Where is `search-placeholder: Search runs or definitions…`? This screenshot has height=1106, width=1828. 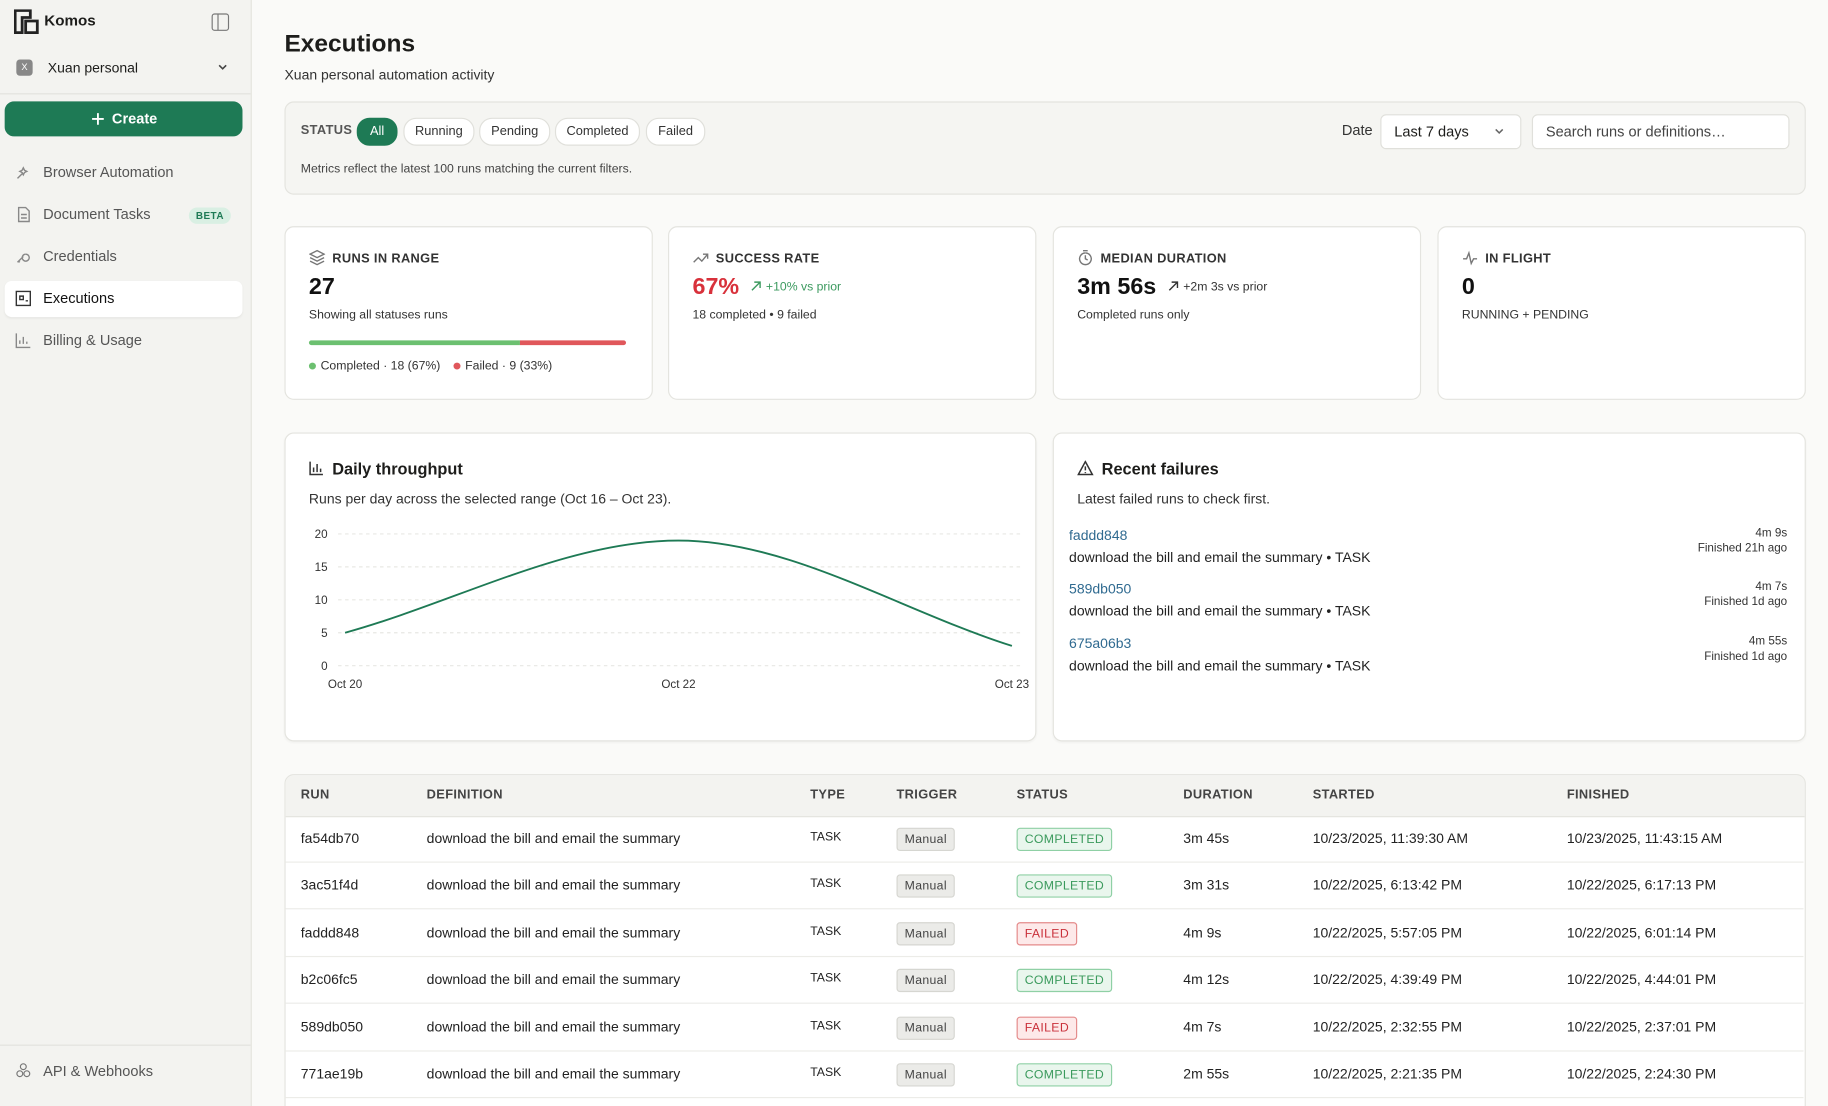 search-placeholder: Search runs or definitions… is located at coordinates (1636, 132).